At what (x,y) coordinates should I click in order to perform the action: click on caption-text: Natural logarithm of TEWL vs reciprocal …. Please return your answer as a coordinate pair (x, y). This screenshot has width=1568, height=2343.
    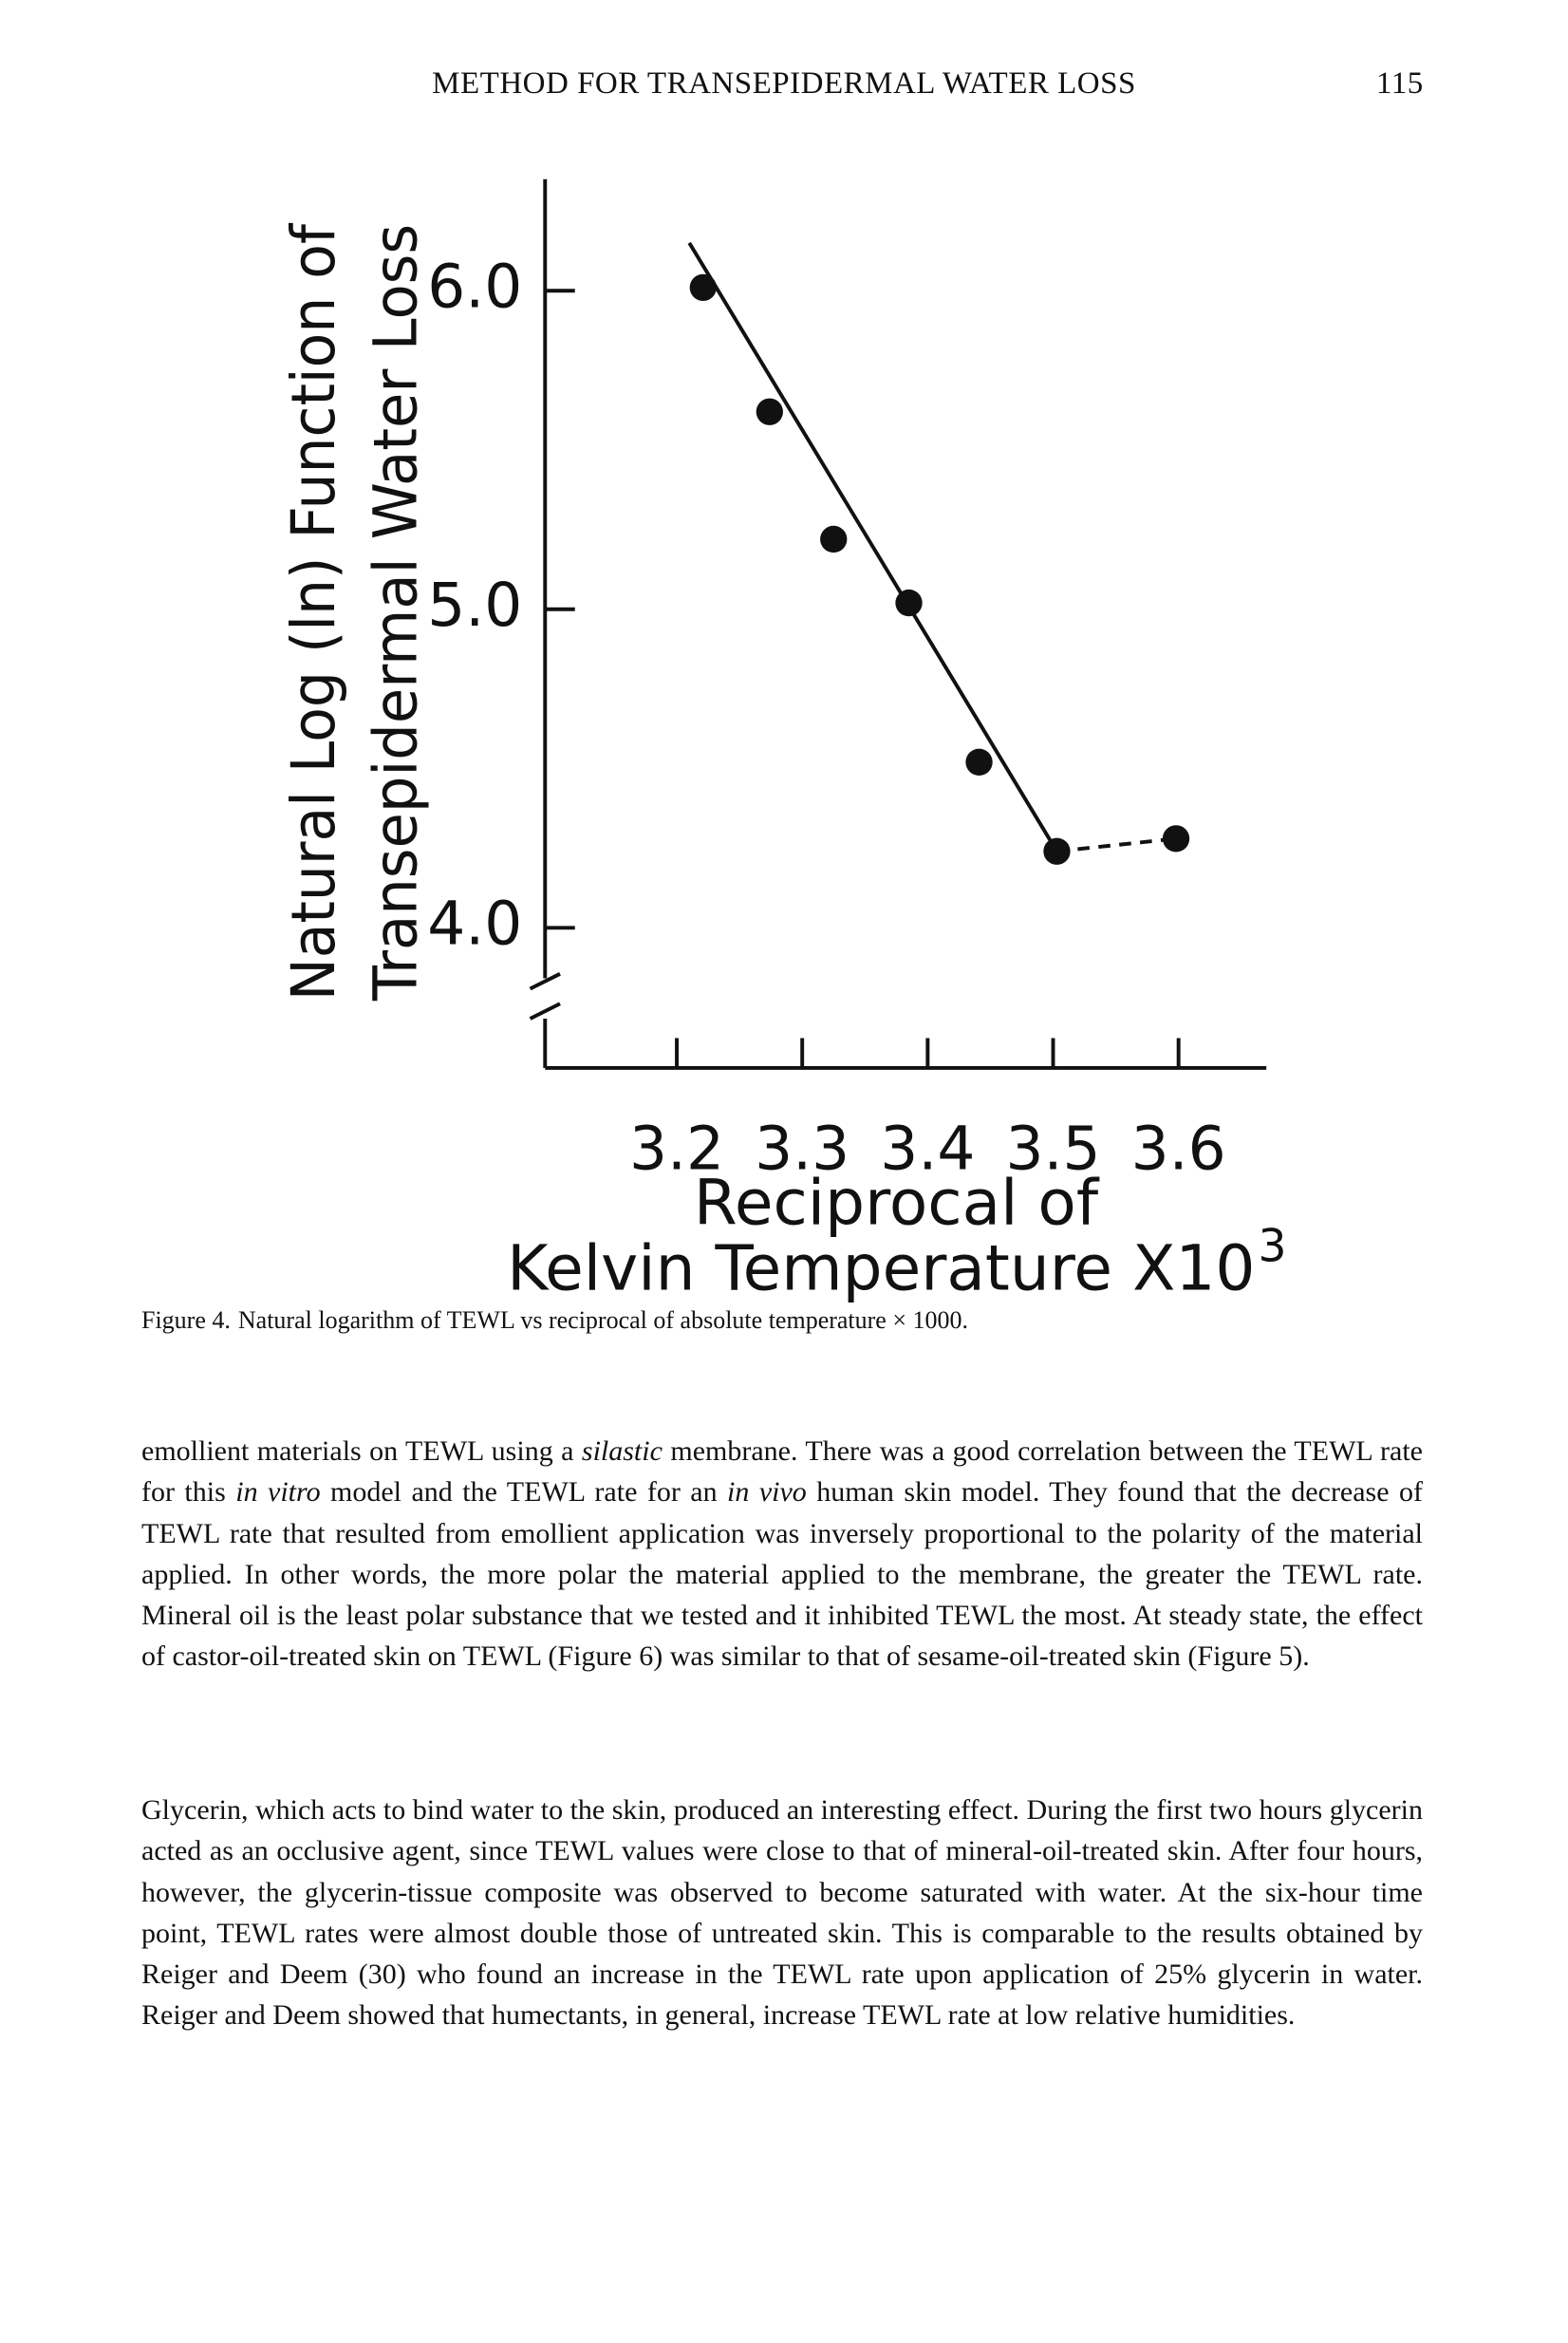
    Looking at the image, I should click on (603, 1320).